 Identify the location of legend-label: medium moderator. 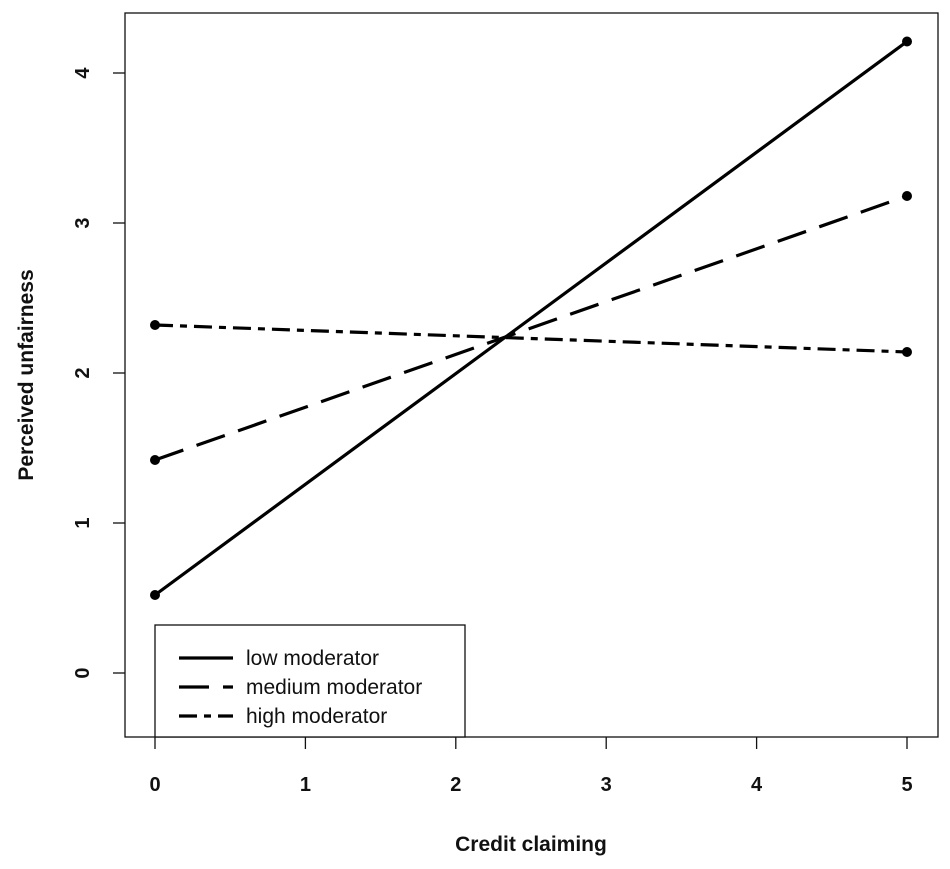
(334, 687).